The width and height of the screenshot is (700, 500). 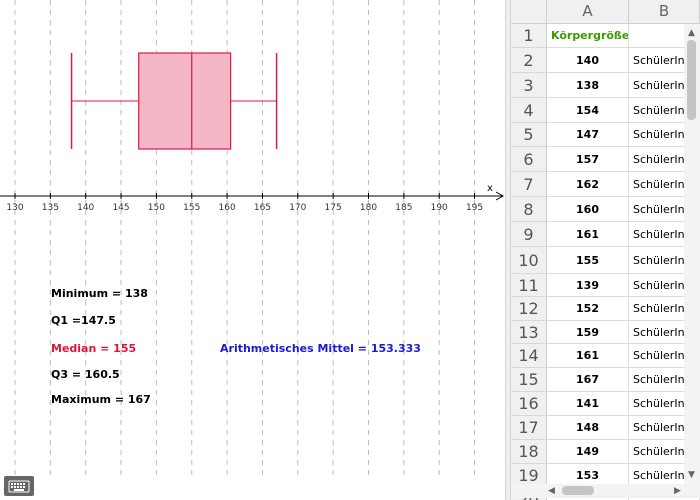 What do you see at coordinates (529, 110) in the screenshot?
I see `row-header: 4` at bounding box center [529, 110].